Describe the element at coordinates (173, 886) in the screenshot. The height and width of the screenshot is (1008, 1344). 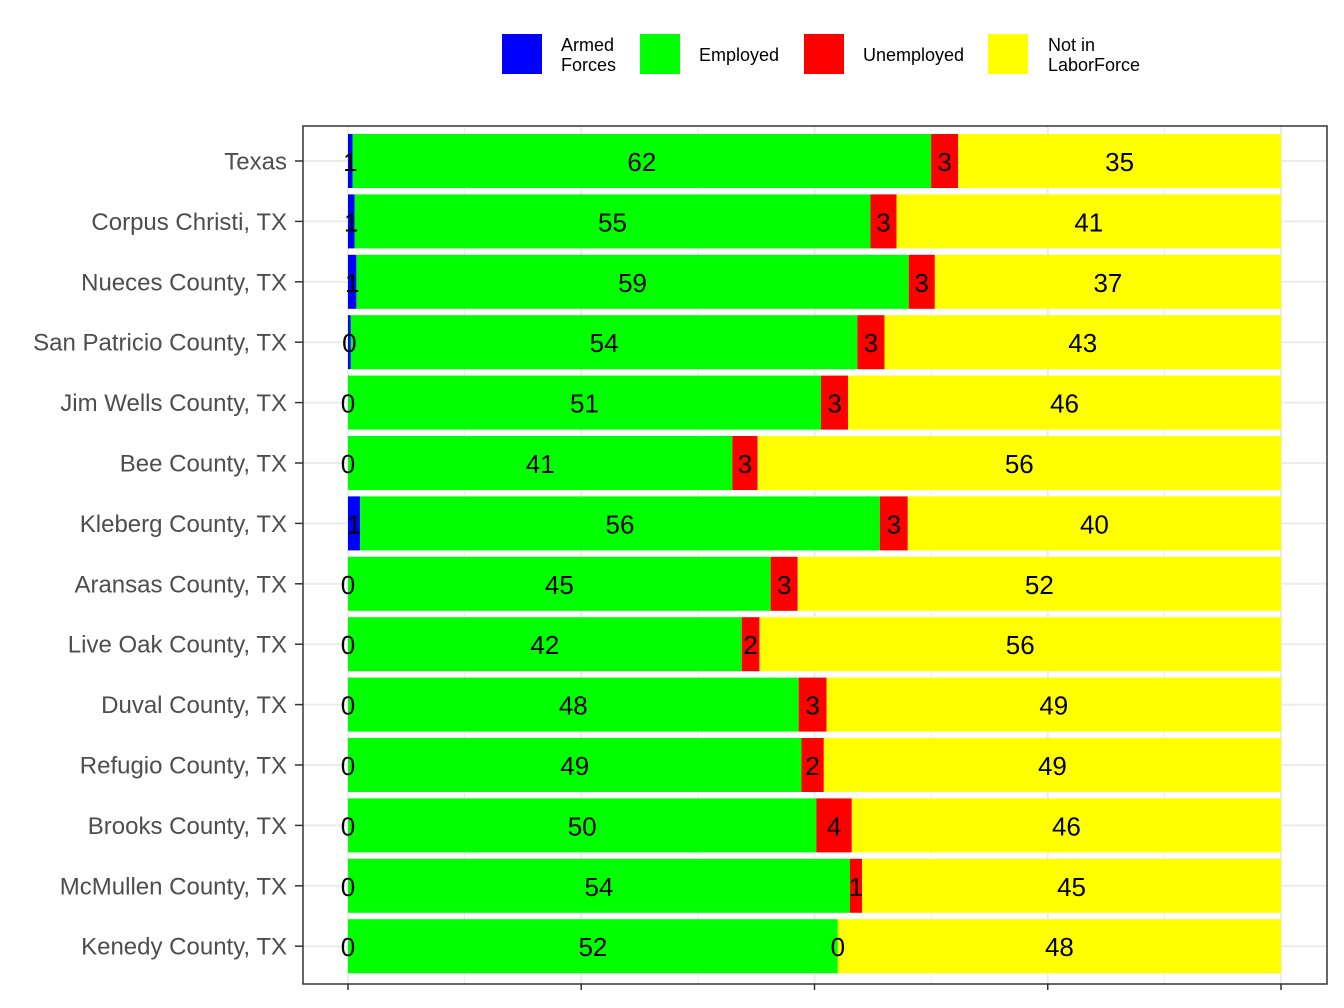
I see `y-tick-label: McMullen County, TX` at that location.